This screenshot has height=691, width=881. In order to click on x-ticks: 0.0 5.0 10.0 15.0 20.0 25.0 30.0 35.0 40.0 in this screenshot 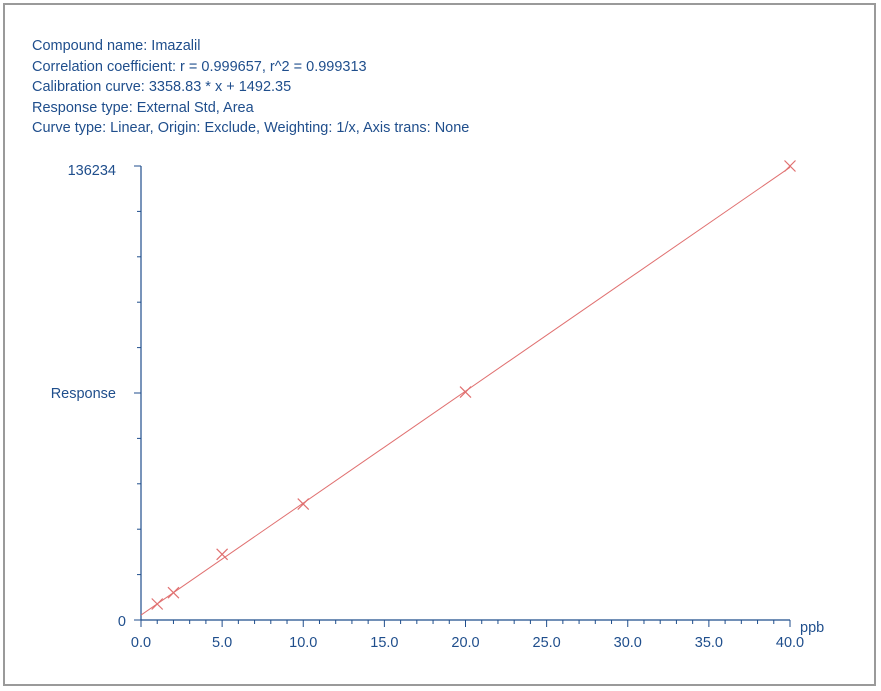, I will do `click(467, 635)`.